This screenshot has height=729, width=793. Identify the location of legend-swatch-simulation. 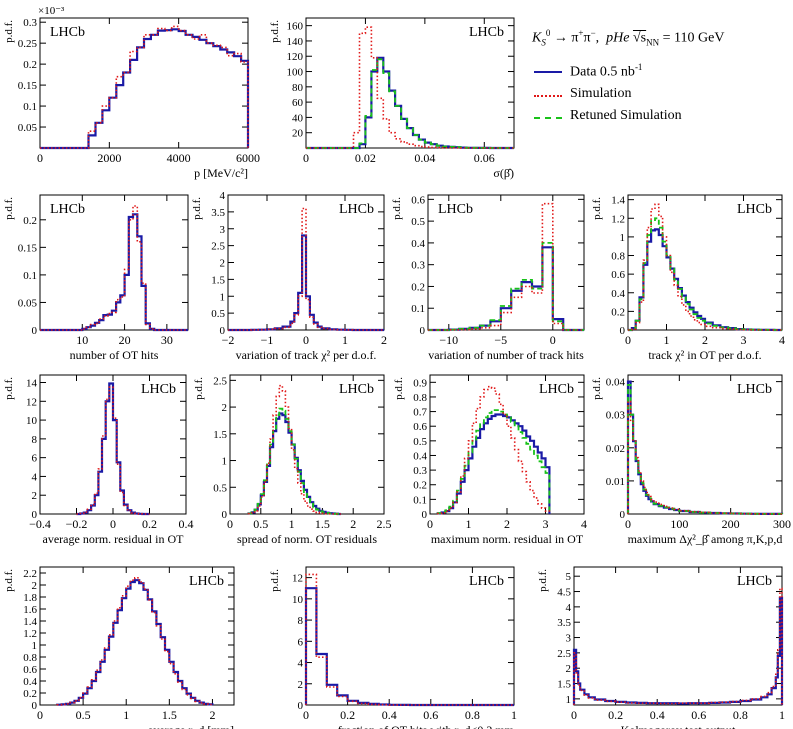
(548, 96).